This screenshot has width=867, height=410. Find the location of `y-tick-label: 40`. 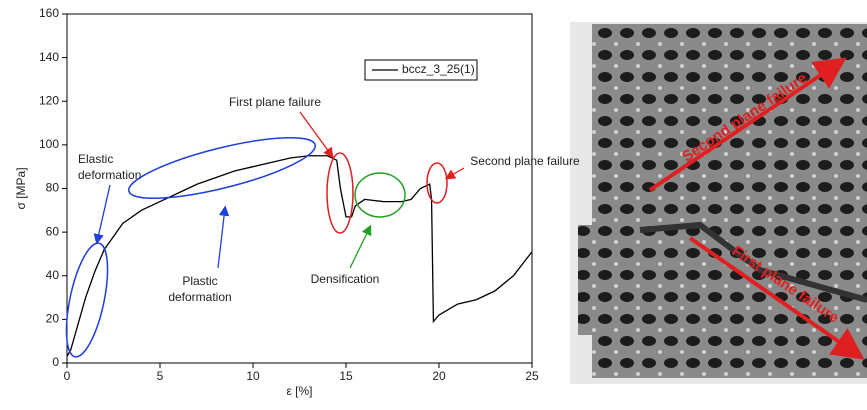

y-tick-label: 40 is located at coordinates (53, 275).